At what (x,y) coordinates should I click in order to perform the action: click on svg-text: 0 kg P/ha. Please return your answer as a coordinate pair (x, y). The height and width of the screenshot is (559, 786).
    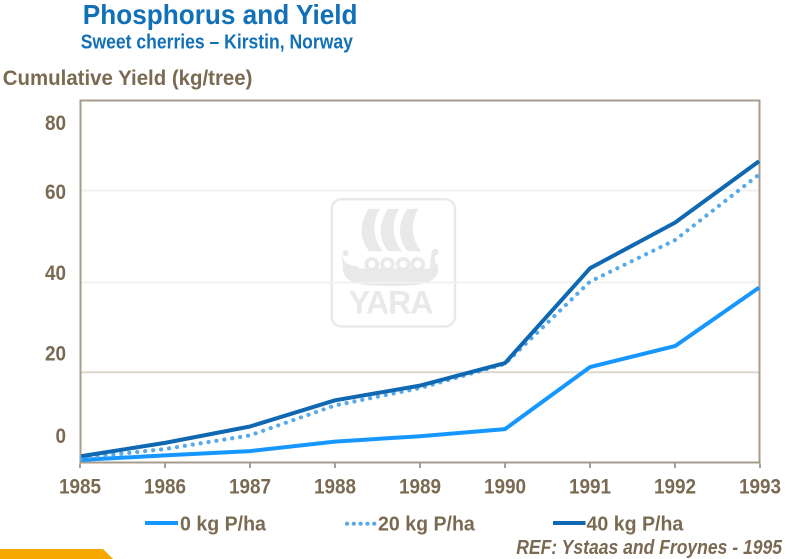
    Looking at the image, I should click on (223, 524).